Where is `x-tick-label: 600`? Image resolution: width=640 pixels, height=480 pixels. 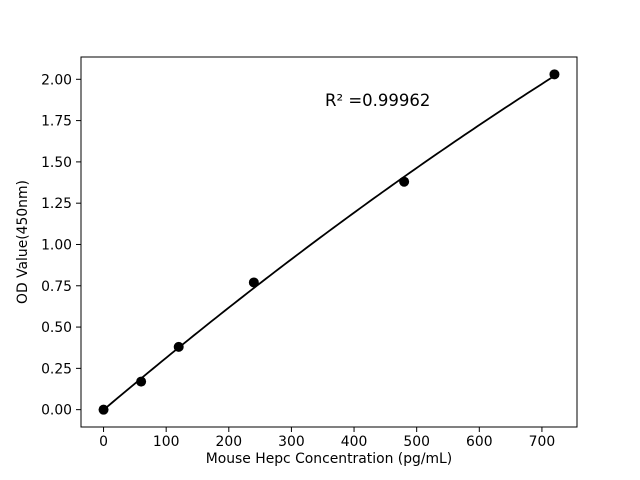
x-tick-label: 600 is located at coordinates (479, 442).